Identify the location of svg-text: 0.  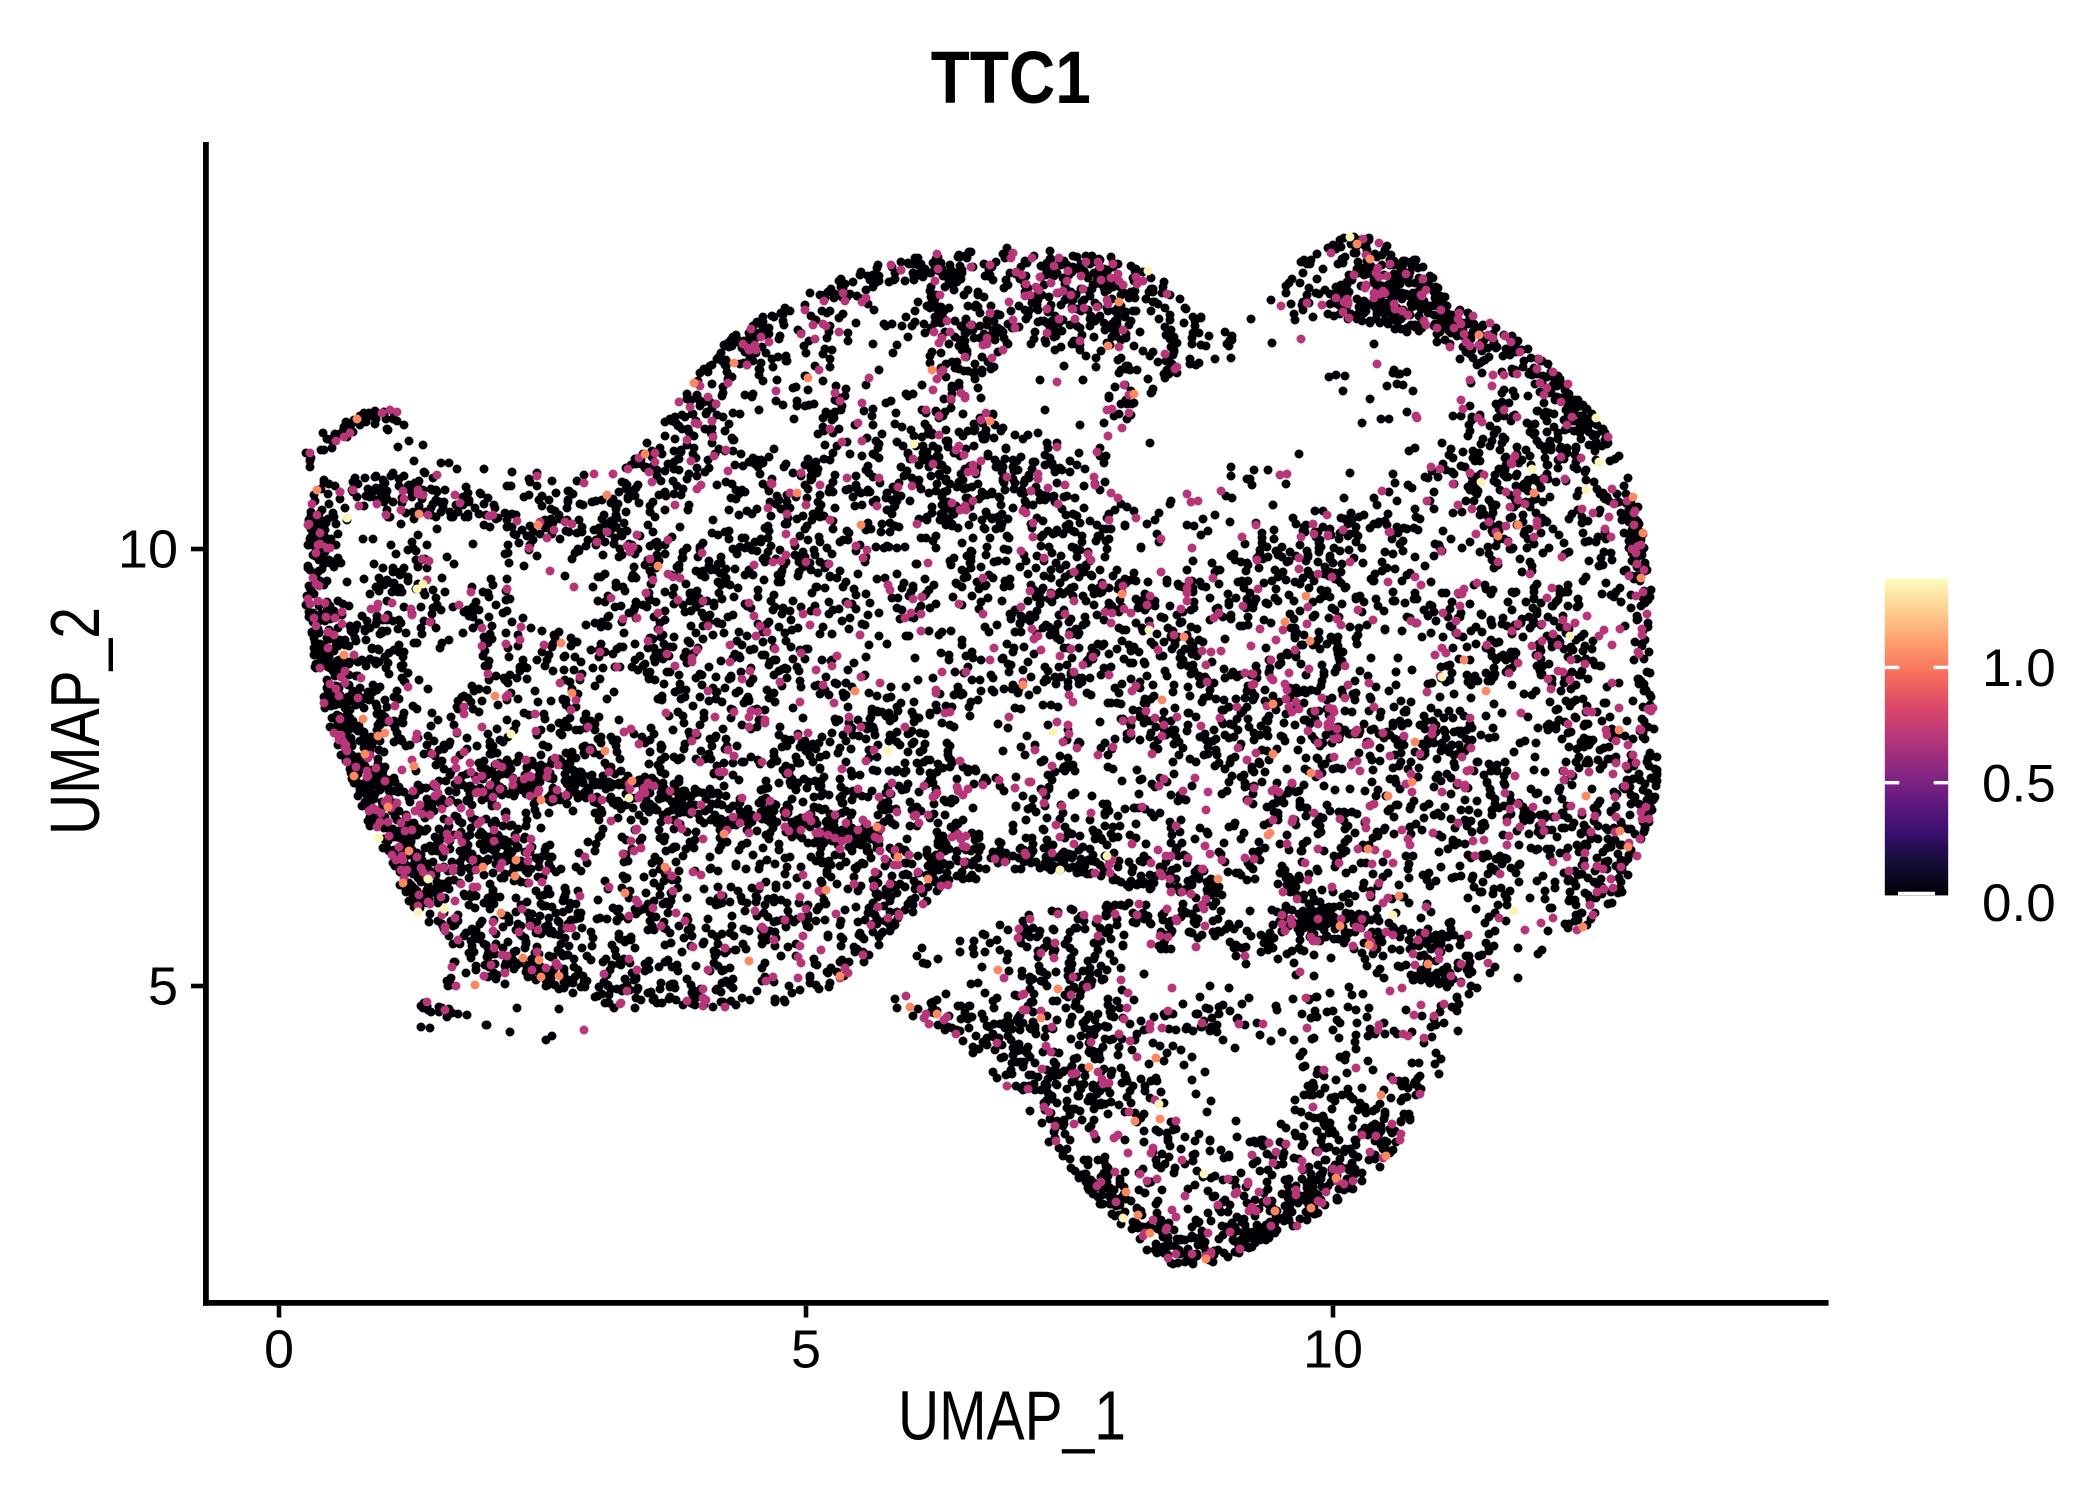
(279, 1349).